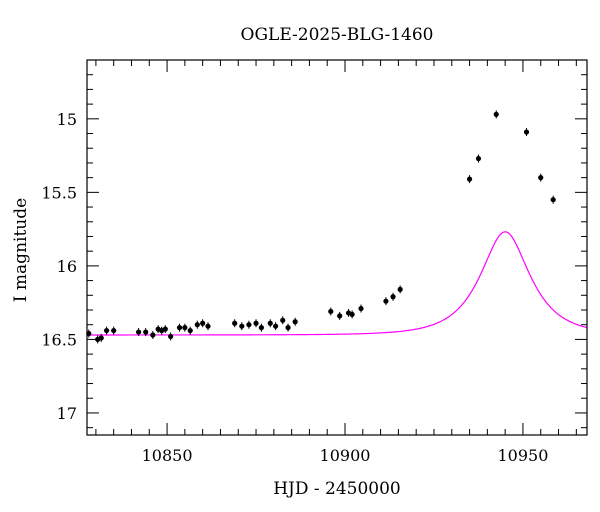 The width and height of the screenshot is (600, 512). Describe the element at coordinates (21, 250) in the screenshot. I see `y-axis-label: I magnitude` at that location.